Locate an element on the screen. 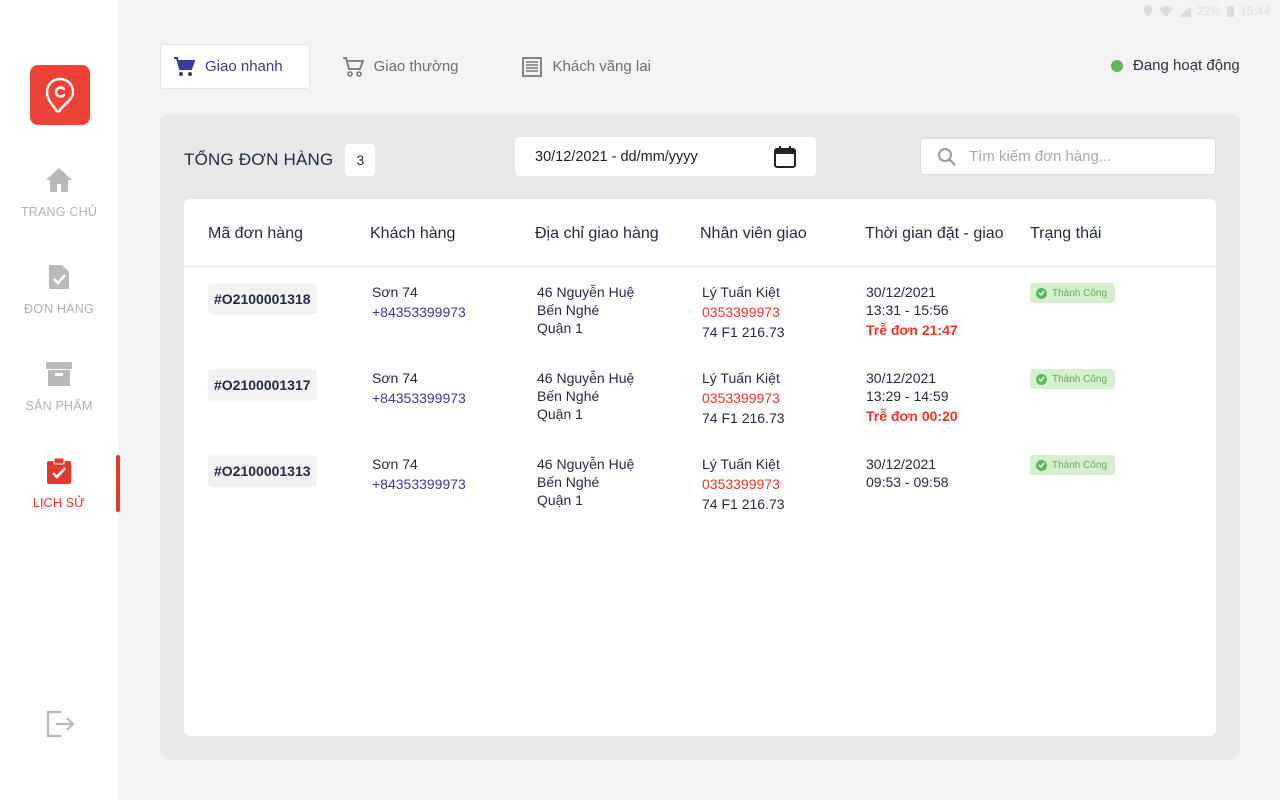 This screenshot has width=1280, height=800. date-filter: 30/12/2021 - dd/mm/yyyy is located at coordinates (665, 156).